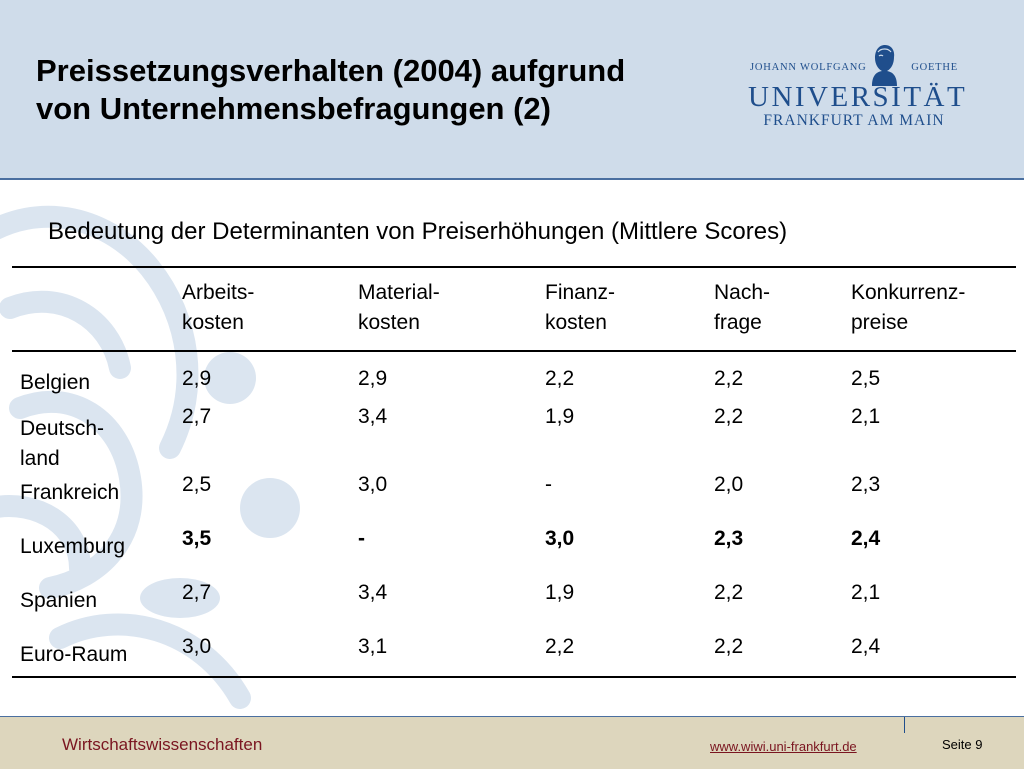 This screenshot has width=1024, height=769. What do you see at coordinates (443, 655) in the screenshot?
I see `table-cell: 3,1` at bounding box center [443, 655].